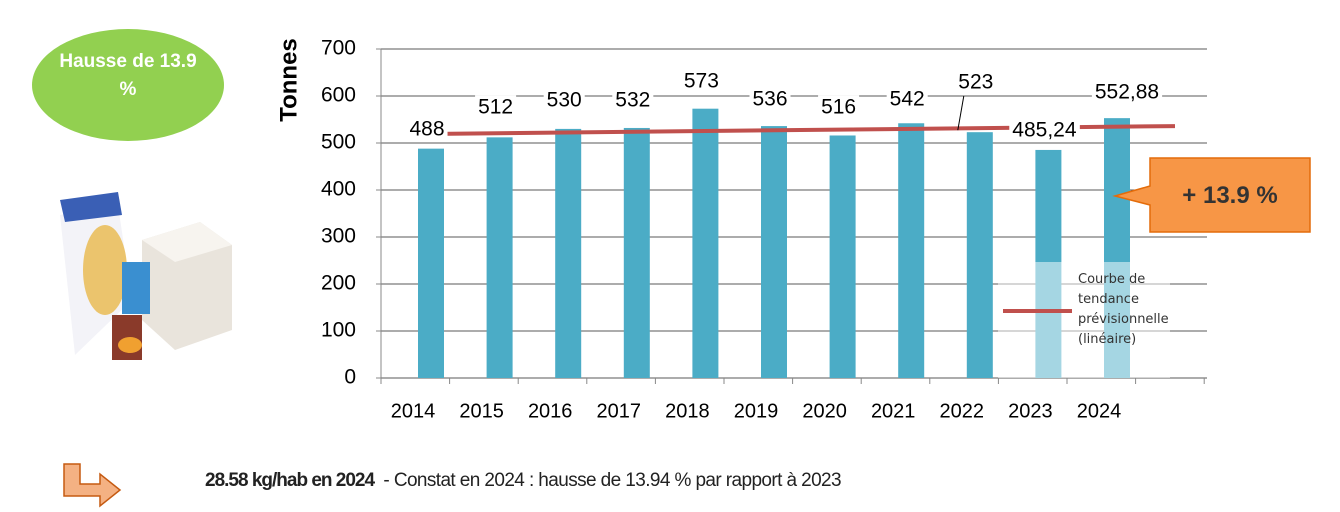 The height and width of the screenshot is (512, 1340). What do you see at coordinates (687, 411) in the screenshot?
I see `x-tick-label: 2018` at bounding box center [687, 411].